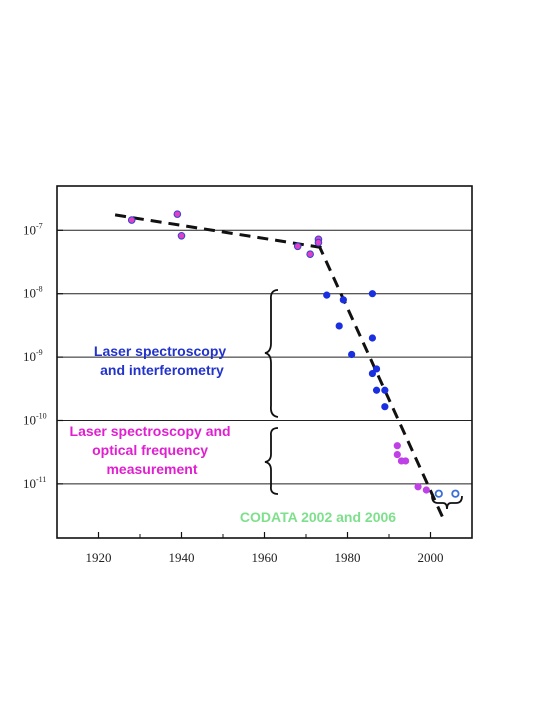 The width and height of the screenshot is (545, 705). I want to click on y-tick-label-4: 10⁻¹¹, so click(34, 483).